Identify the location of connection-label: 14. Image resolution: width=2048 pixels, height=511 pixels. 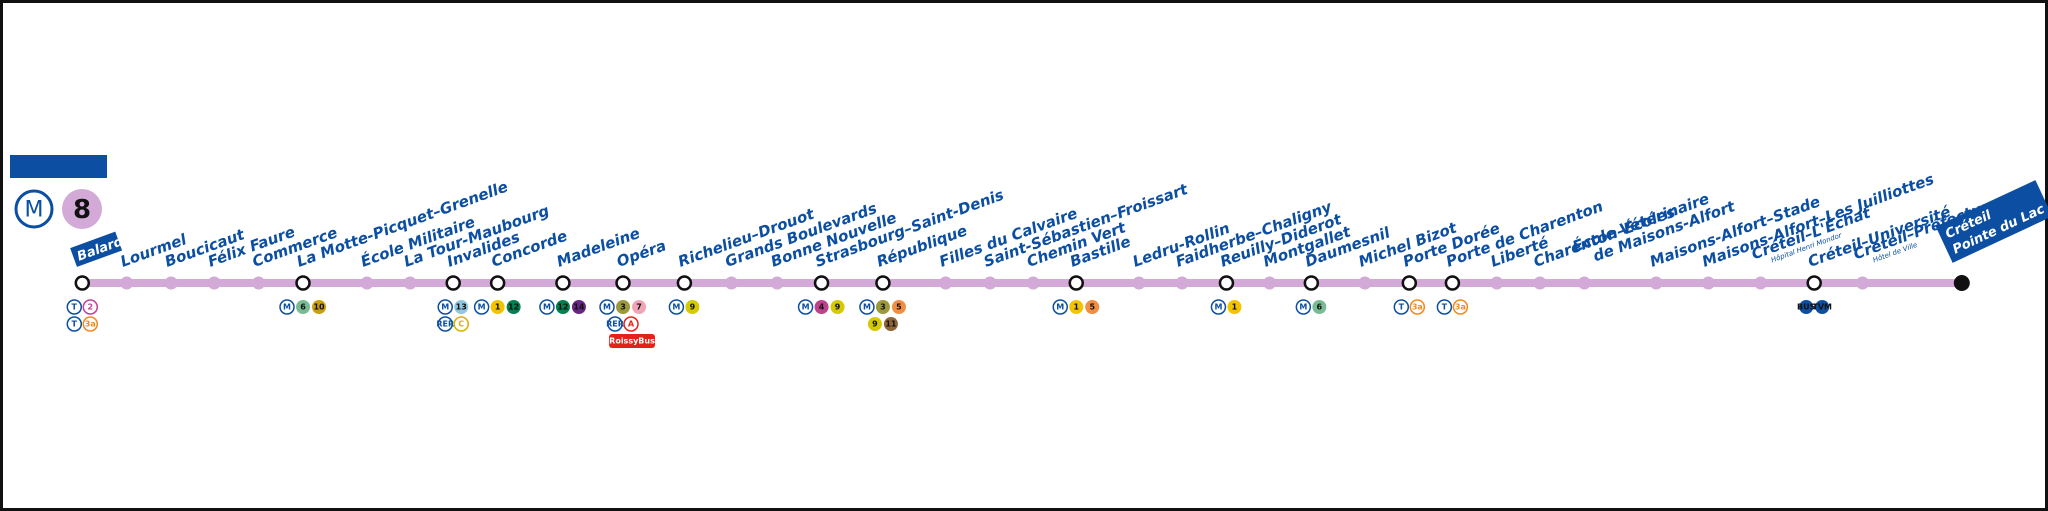
(579, 307).